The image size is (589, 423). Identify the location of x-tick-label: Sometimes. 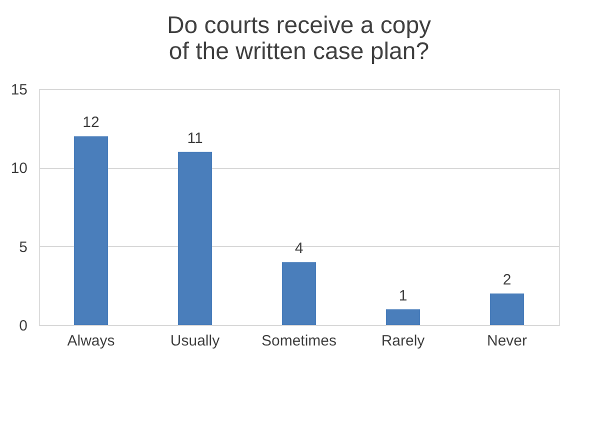
(299, 341).